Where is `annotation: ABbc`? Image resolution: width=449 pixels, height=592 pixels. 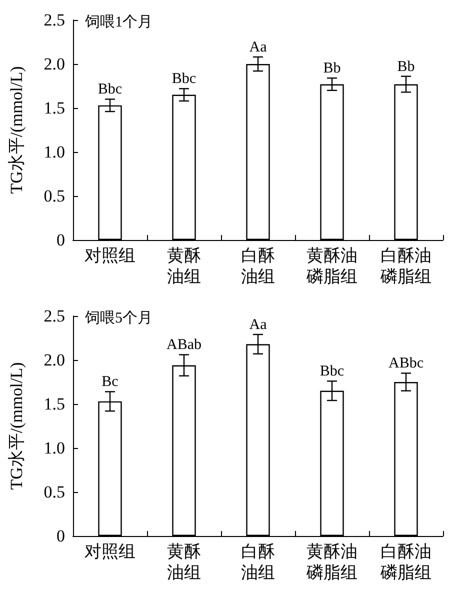
annotation: ABbc is located at coordinates (406, 364).